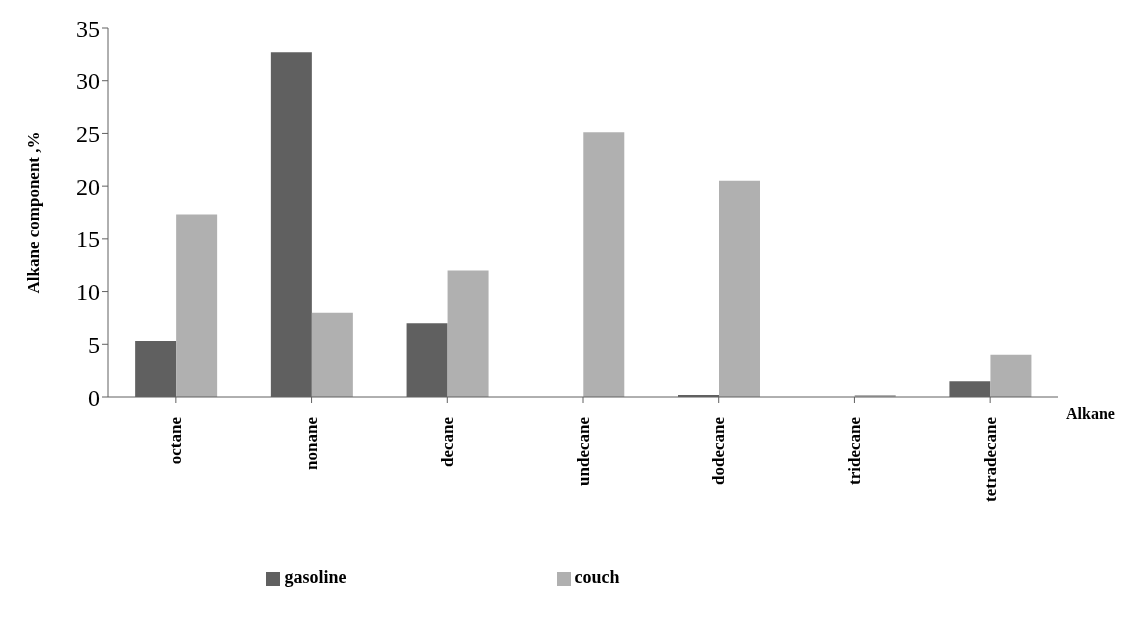 This screenshot has width=1140, height=620. What do you see at coordinates (447, 442) in the screenshot?
I see `x-tick-label: decane` at bounding box center [447, 442].